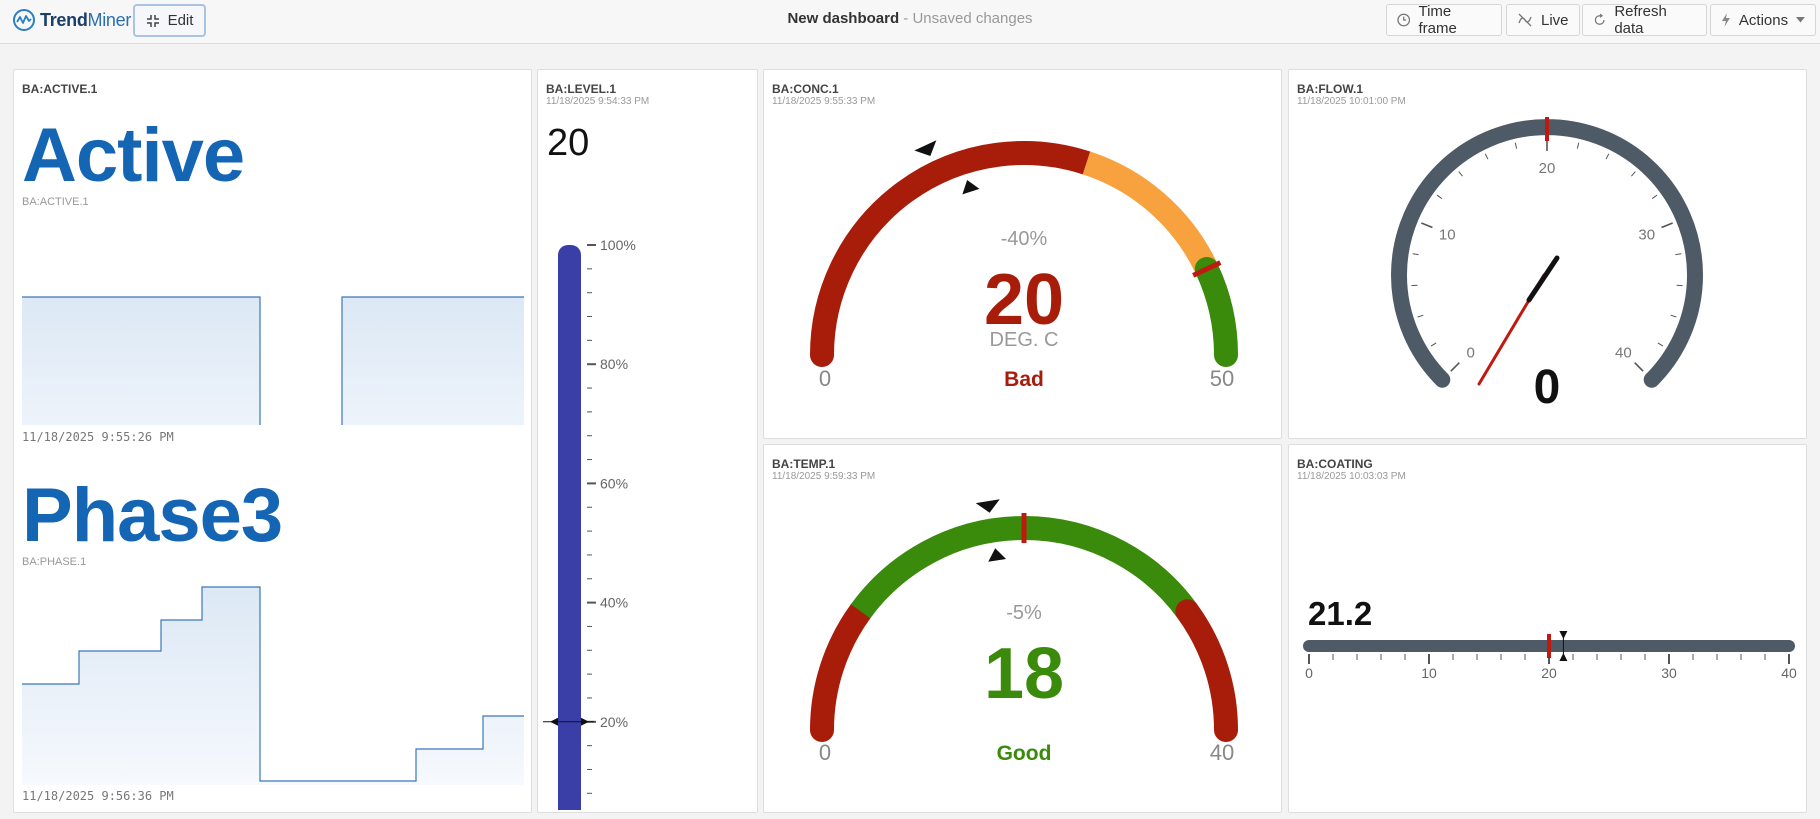 The height and width of the screenshot is (819, 1820). I want to click on level-value: 20, so click(568, 143).